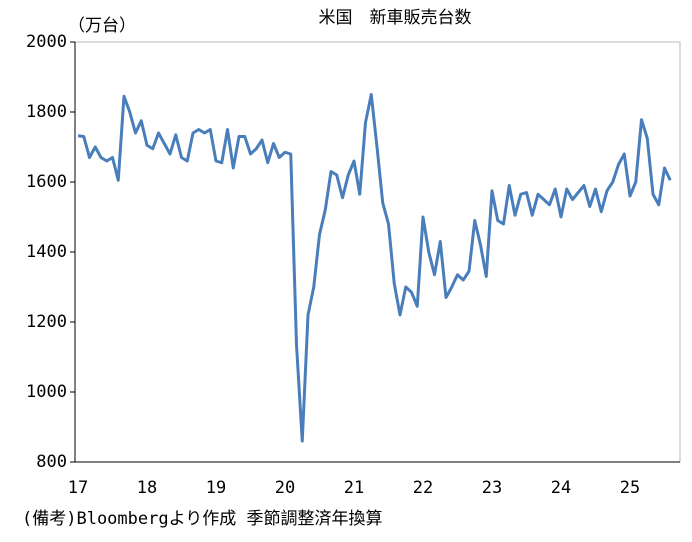  Describe the element at coordinates (46, 322) in the screenshot. I see `y-tick-label: 1200` at that location.